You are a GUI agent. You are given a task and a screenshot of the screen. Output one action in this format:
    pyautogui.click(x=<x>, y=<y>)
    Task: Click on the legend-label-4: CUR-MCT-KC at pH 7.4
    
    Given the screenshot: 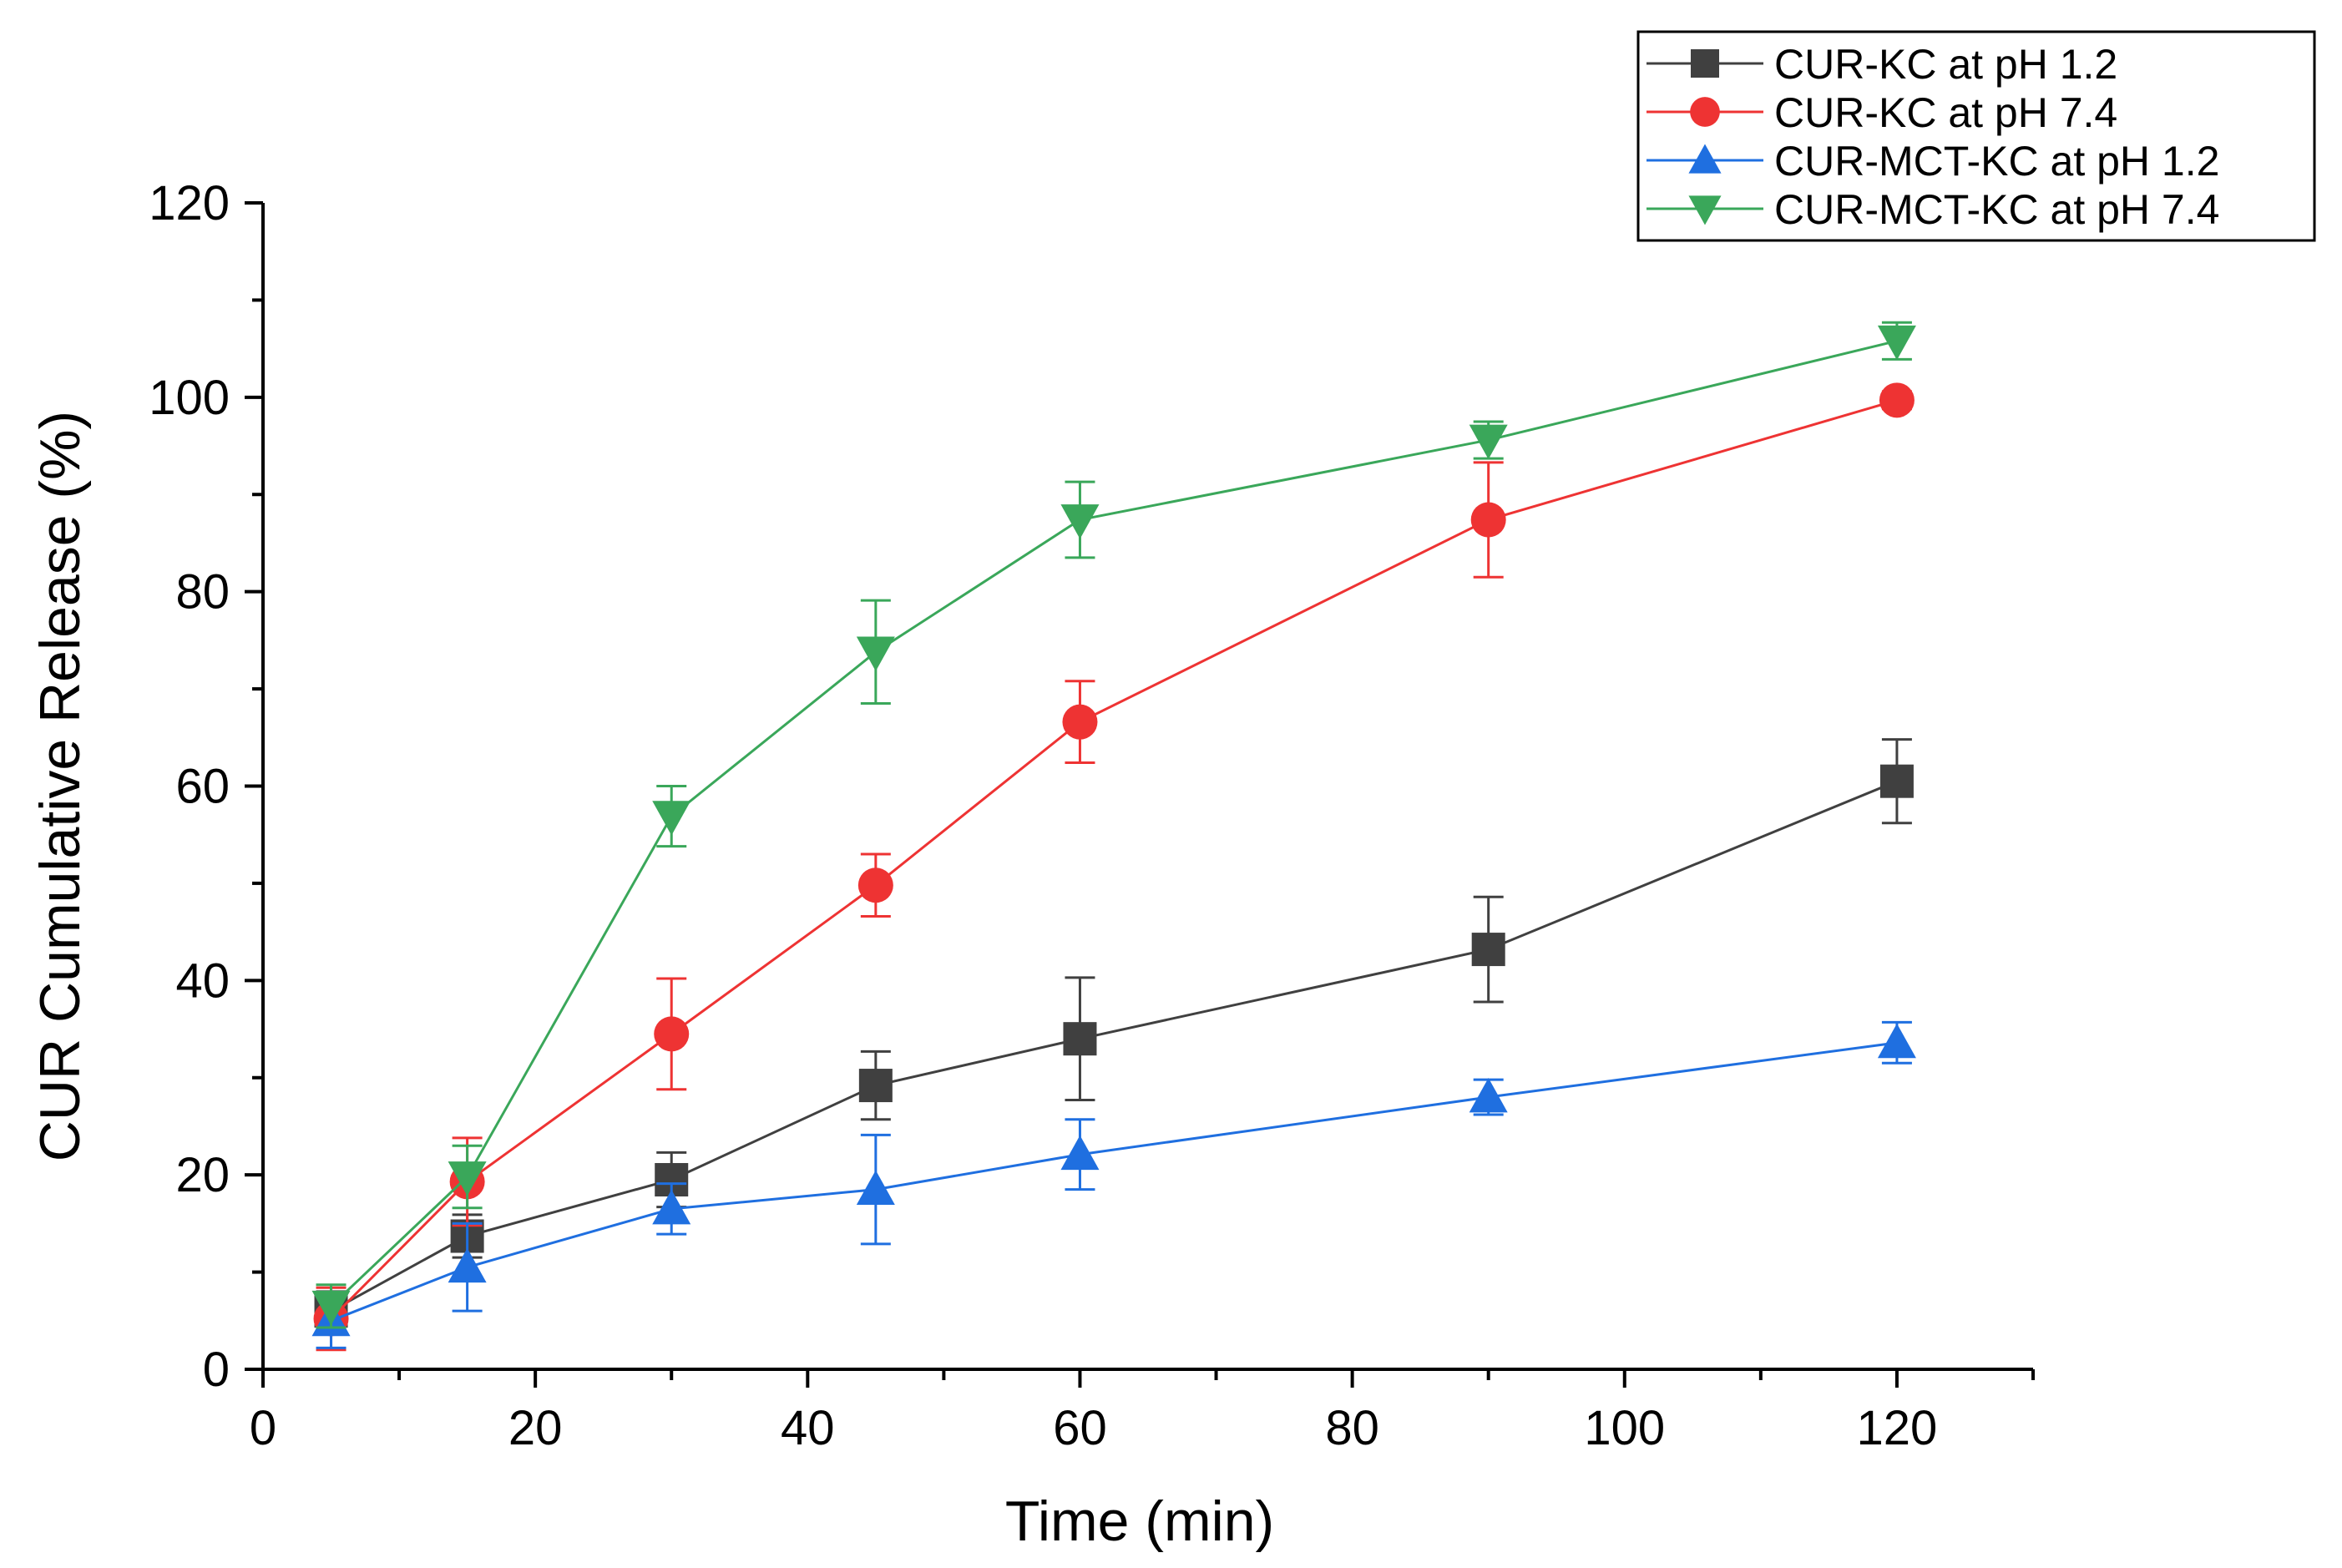 What is the action you would take?
    pyautogui.click(x=1997, y=209)
    